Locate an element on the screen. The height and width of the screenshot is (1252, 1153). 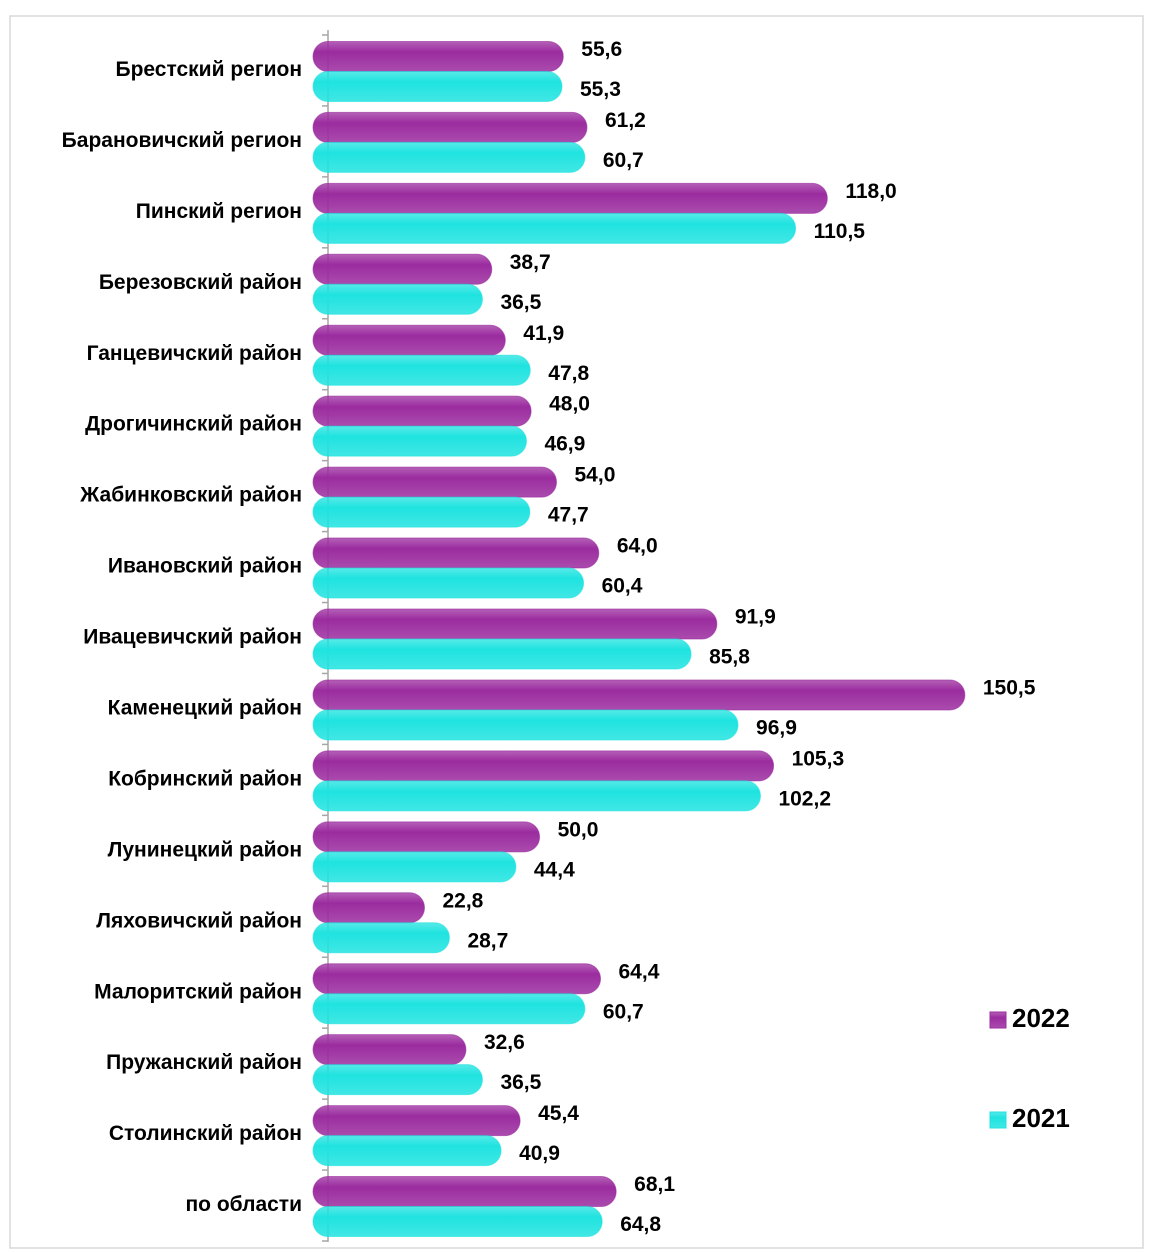
data-label: 150,5 is located at coordinates (1009, 687).